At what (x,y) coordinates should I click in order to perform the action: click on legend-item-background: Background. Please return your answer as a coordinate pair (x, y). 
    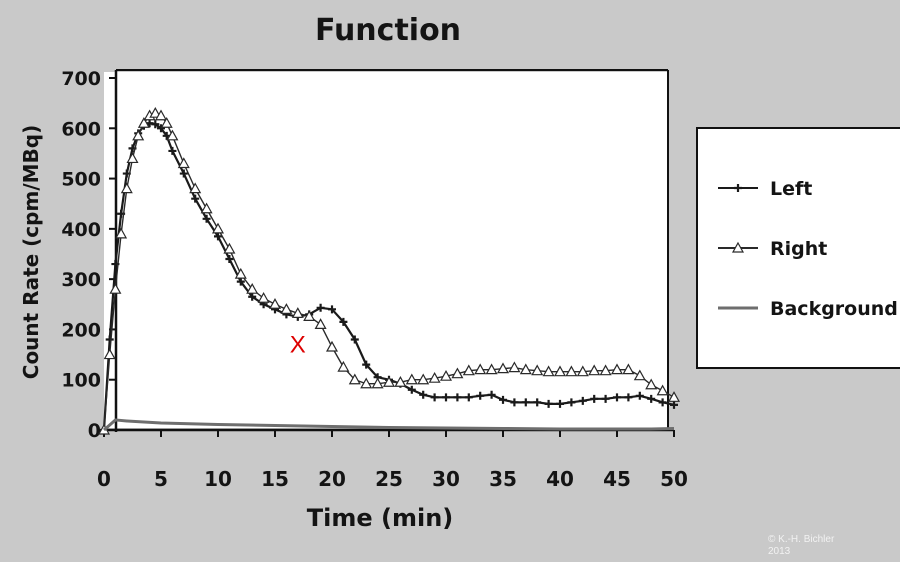
    Looking at the image, I should click on (808, 309).